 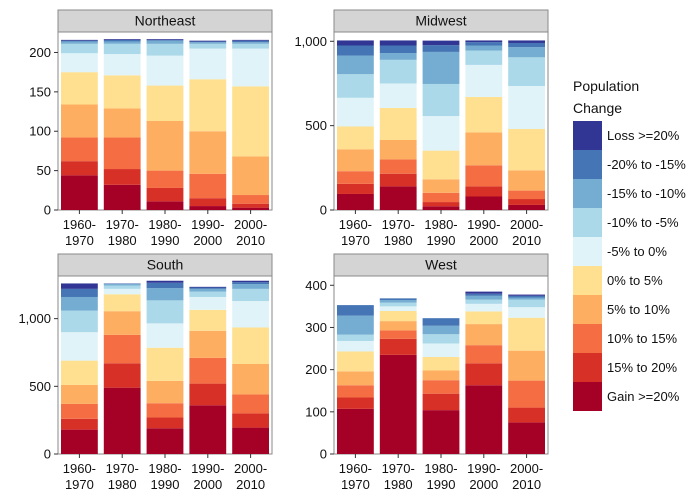 I want to click on x-tick-label: 1980-, so click(x=164, y=224).